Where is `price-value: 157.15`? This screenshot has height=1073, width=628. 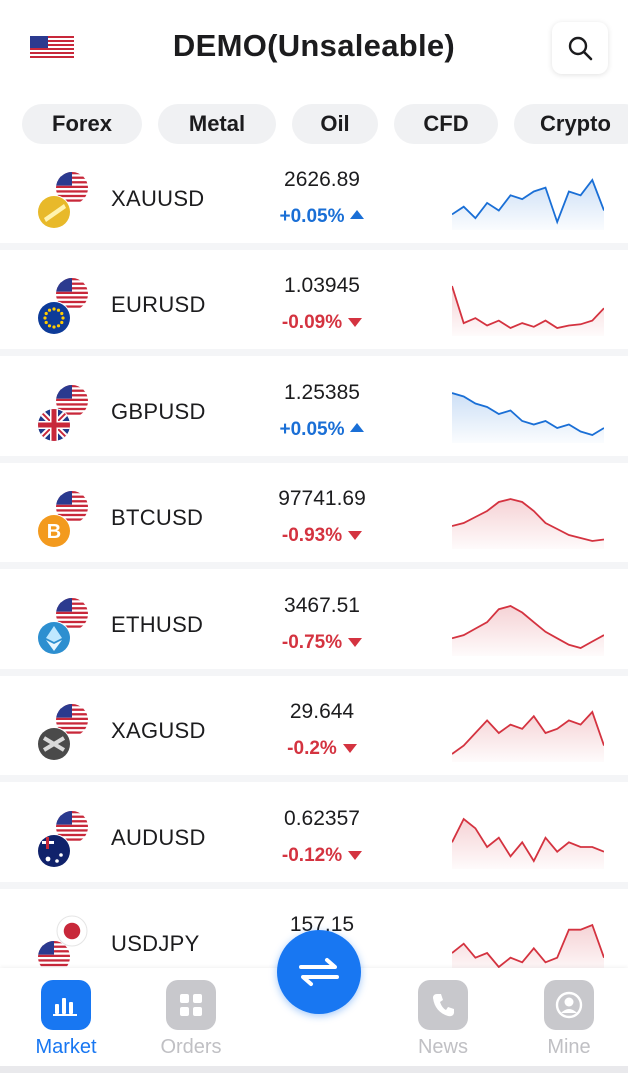 price-value: 157.15 is located at coordinates (322, 924).